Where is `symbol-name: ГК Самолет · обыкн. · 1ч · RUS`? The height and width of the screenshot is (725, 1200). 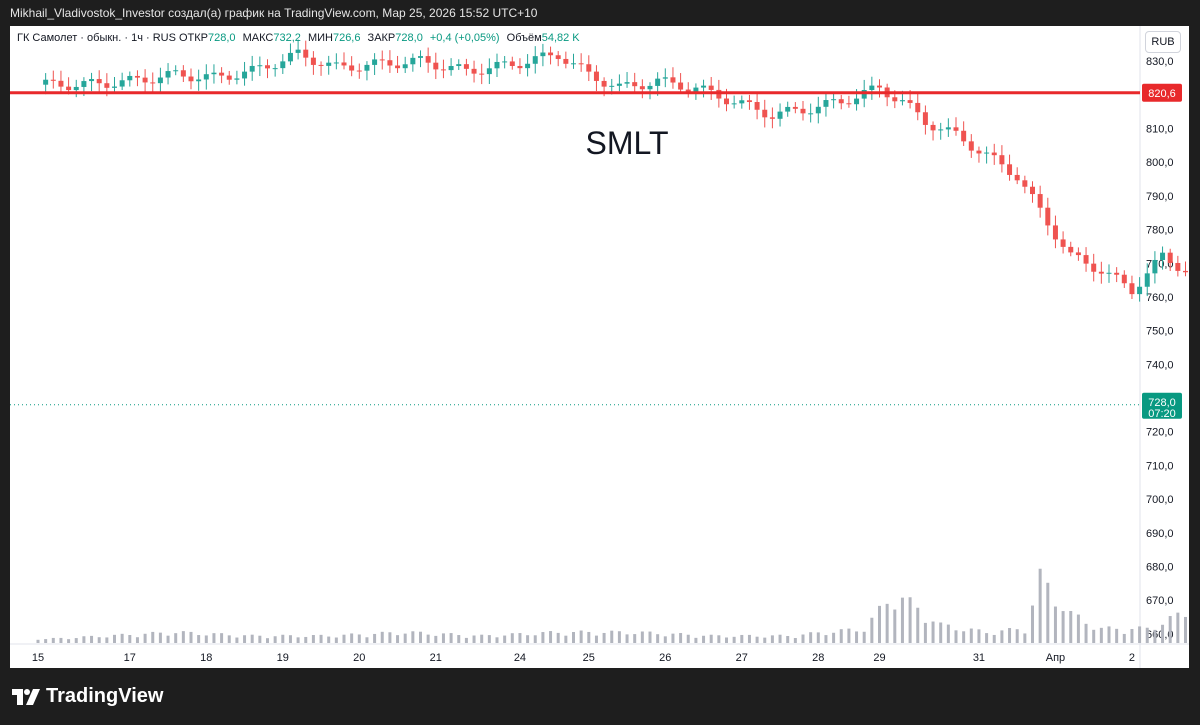 symbol-name: ГК Самолет · обыкн. · 1ч · RUS is located at coordinates (96, 38).